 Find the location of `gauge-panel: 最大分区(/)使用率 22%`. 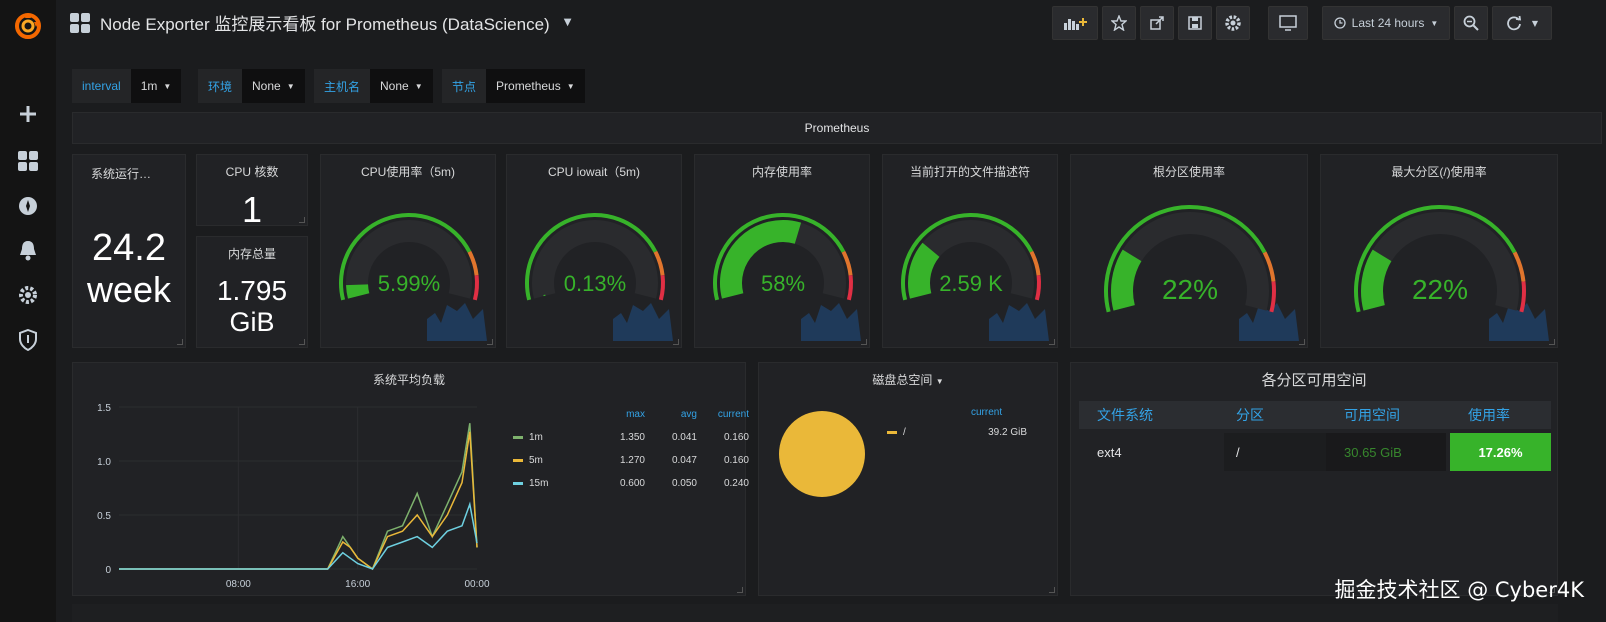

gauge-panel: 最大分区(/)使用率 22% is located at coordinates (1439, 251).